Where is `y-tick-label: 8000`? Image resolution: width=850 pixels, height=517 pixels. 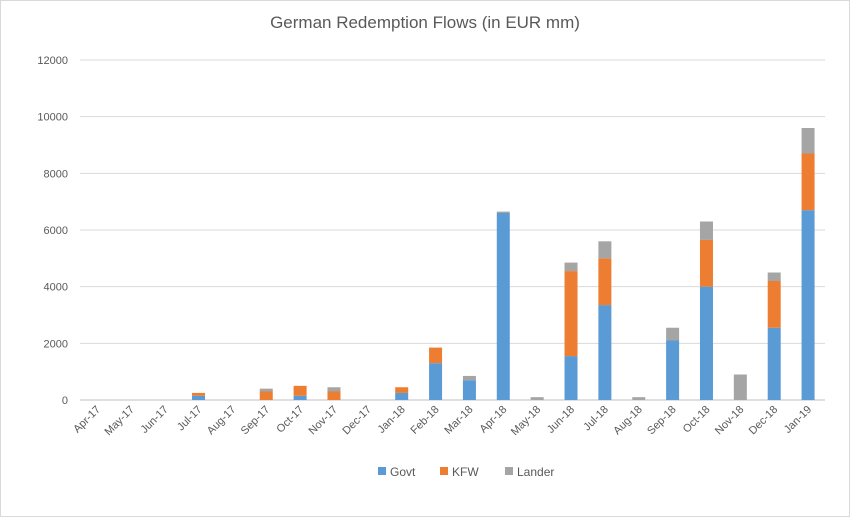 y-tick-label: 8000 is located at coordinates (56, 174).